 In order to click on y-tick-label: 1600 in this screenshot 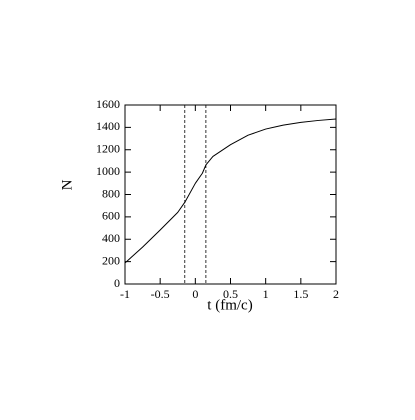, I will do `click(108, 104)`.